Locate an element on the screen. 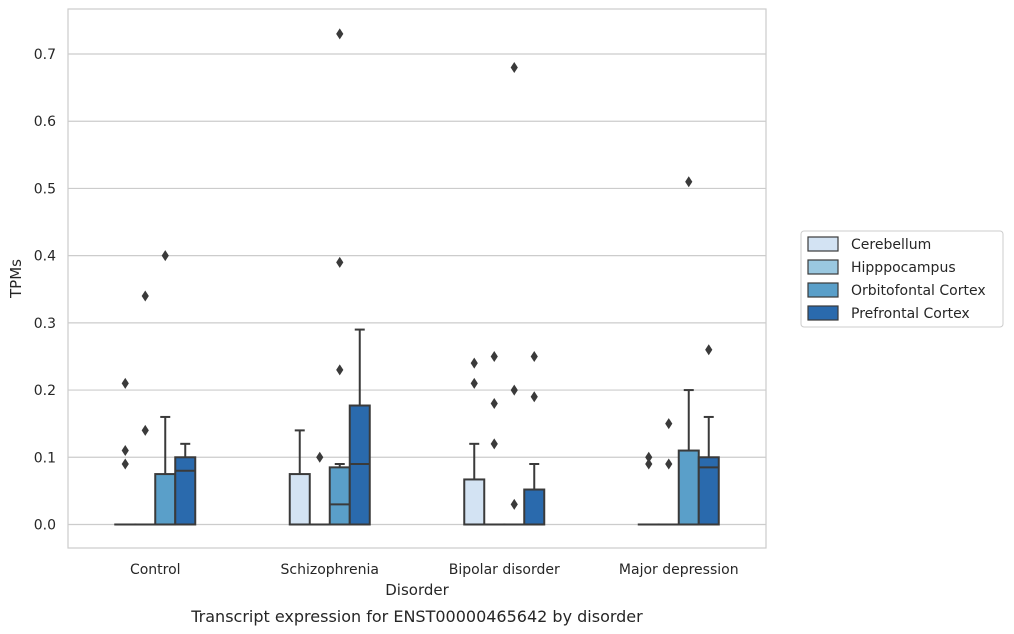 The width and height of the screenshot is (1014, 634). y-tick-label: 0.3 is located at coordinates (45, 324).